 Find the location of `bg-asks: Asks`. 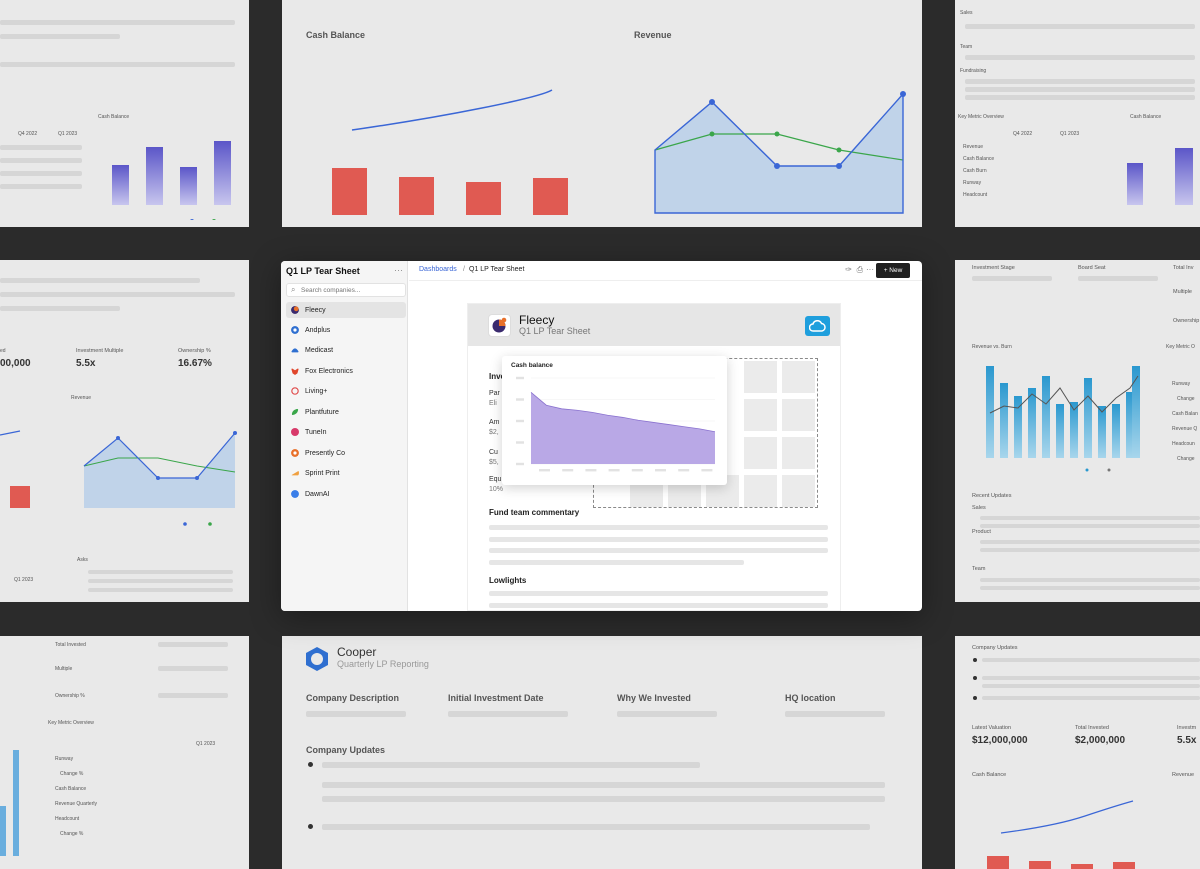

bg-asks: Asks is located at coordinates (82, 560).